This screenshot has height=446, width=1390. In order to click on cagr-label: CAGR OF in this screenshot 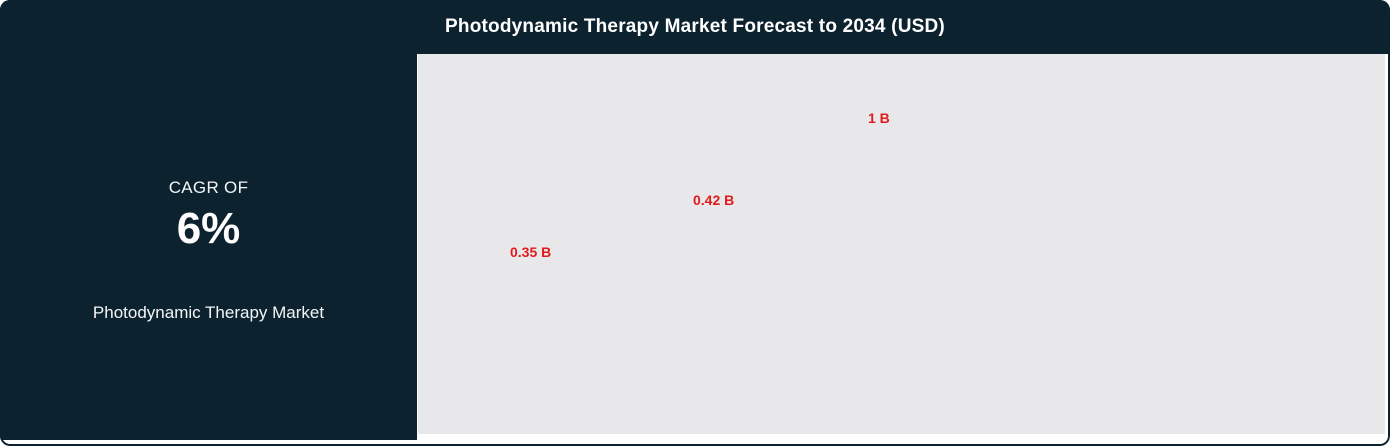, I will do `click(208, 187)`.